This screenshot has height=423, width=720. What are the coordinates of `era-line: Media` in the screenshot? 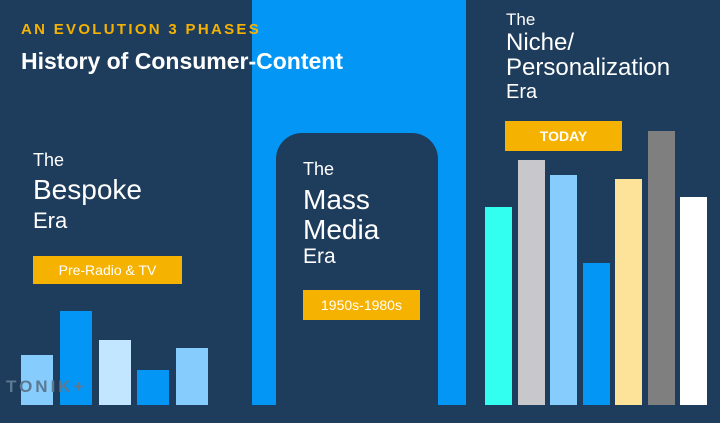 It's located at (341, 229).